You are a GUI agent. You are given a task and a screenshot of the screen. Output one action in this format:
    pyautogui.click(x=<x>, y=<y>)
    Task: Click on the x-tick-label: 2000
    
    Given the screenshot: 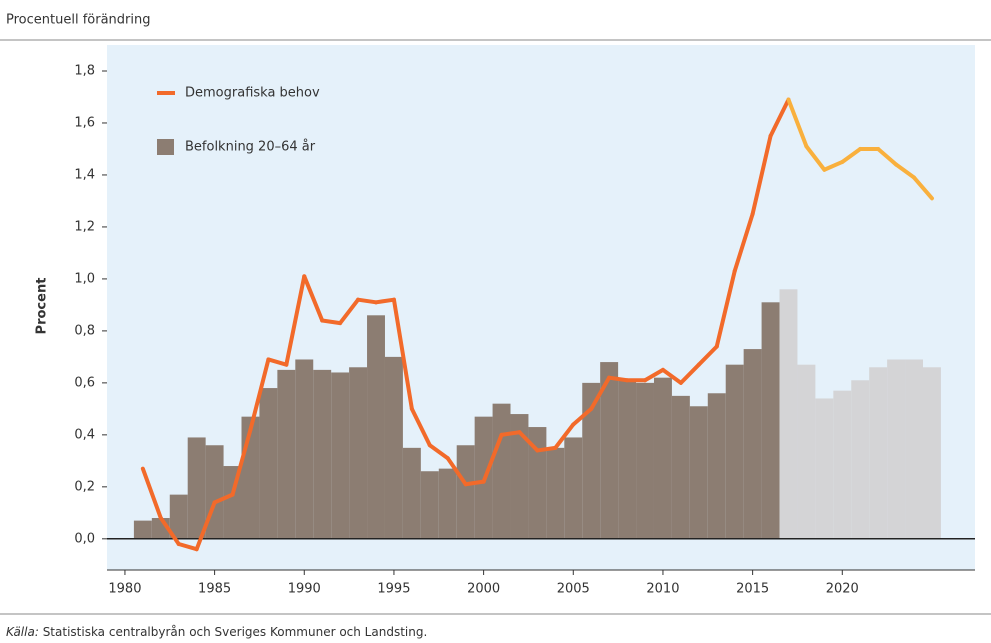 What is the action you would take?
    pyautogui.click(x=483, y=589)
    